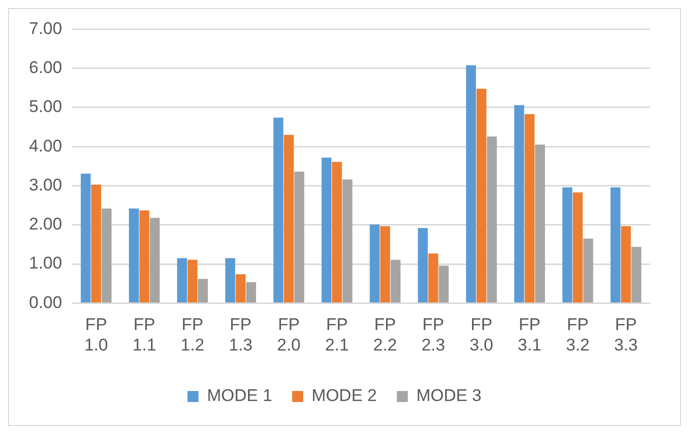  I want to click on x-tick-label: FP 3.3, so click(626, 334).